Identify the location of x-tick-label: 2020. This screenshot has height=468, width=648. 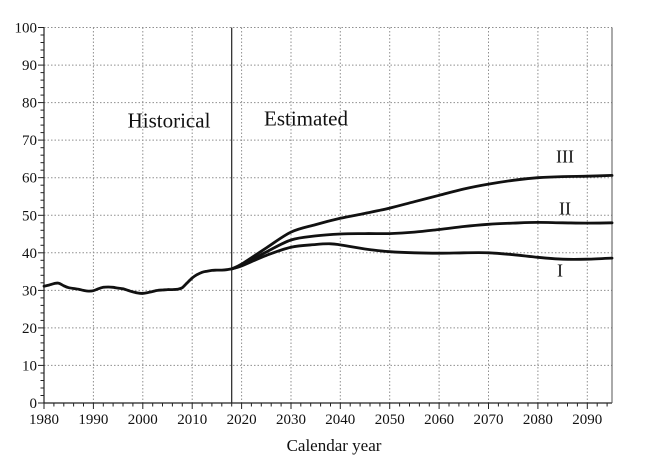
(242, 420).